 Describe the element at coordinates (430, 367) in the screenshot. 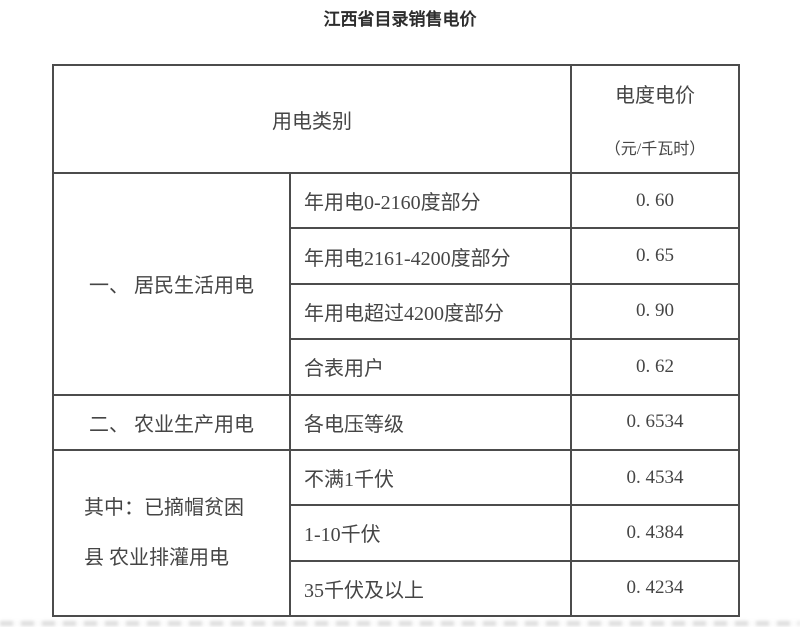

I see `subcategory-cell: 合表用户` at that location.